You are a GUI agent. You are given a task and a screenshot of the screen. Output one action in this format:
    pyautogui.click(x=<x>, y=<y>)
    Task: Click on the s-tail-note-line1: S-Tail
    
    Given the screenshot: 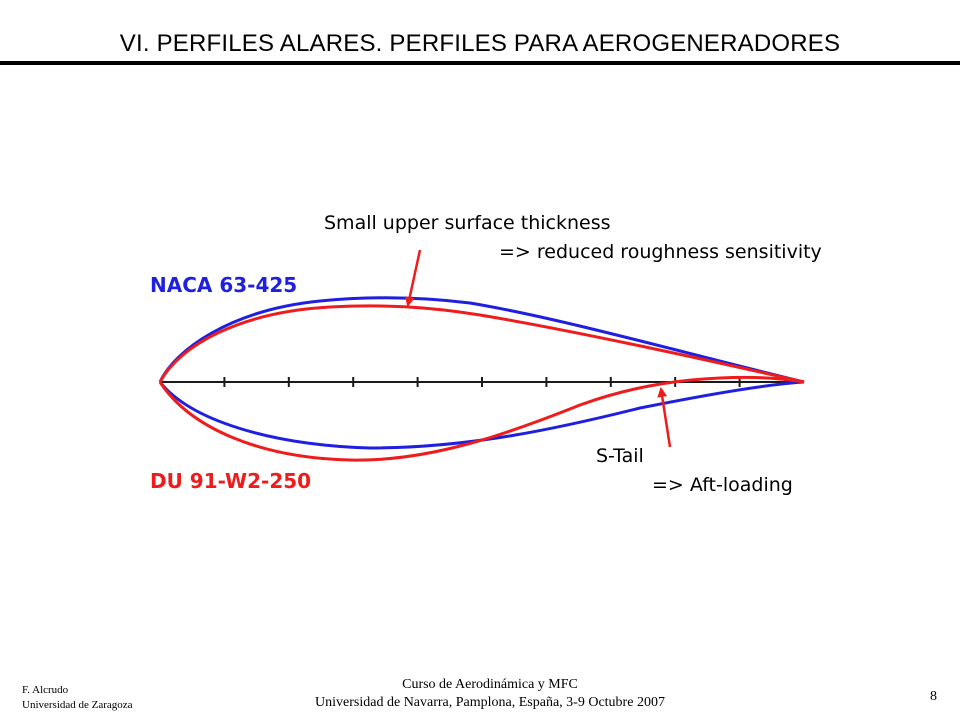 What is the action you would take?
    pyautogui.click(x=620, y=456)
    